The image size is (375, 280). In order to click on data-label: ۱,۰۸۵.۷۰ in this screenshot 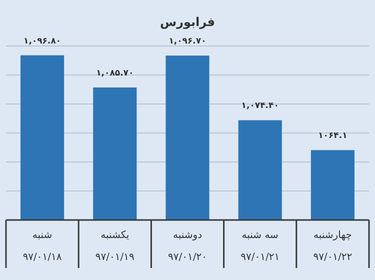, I will do `click(115, 73)`.